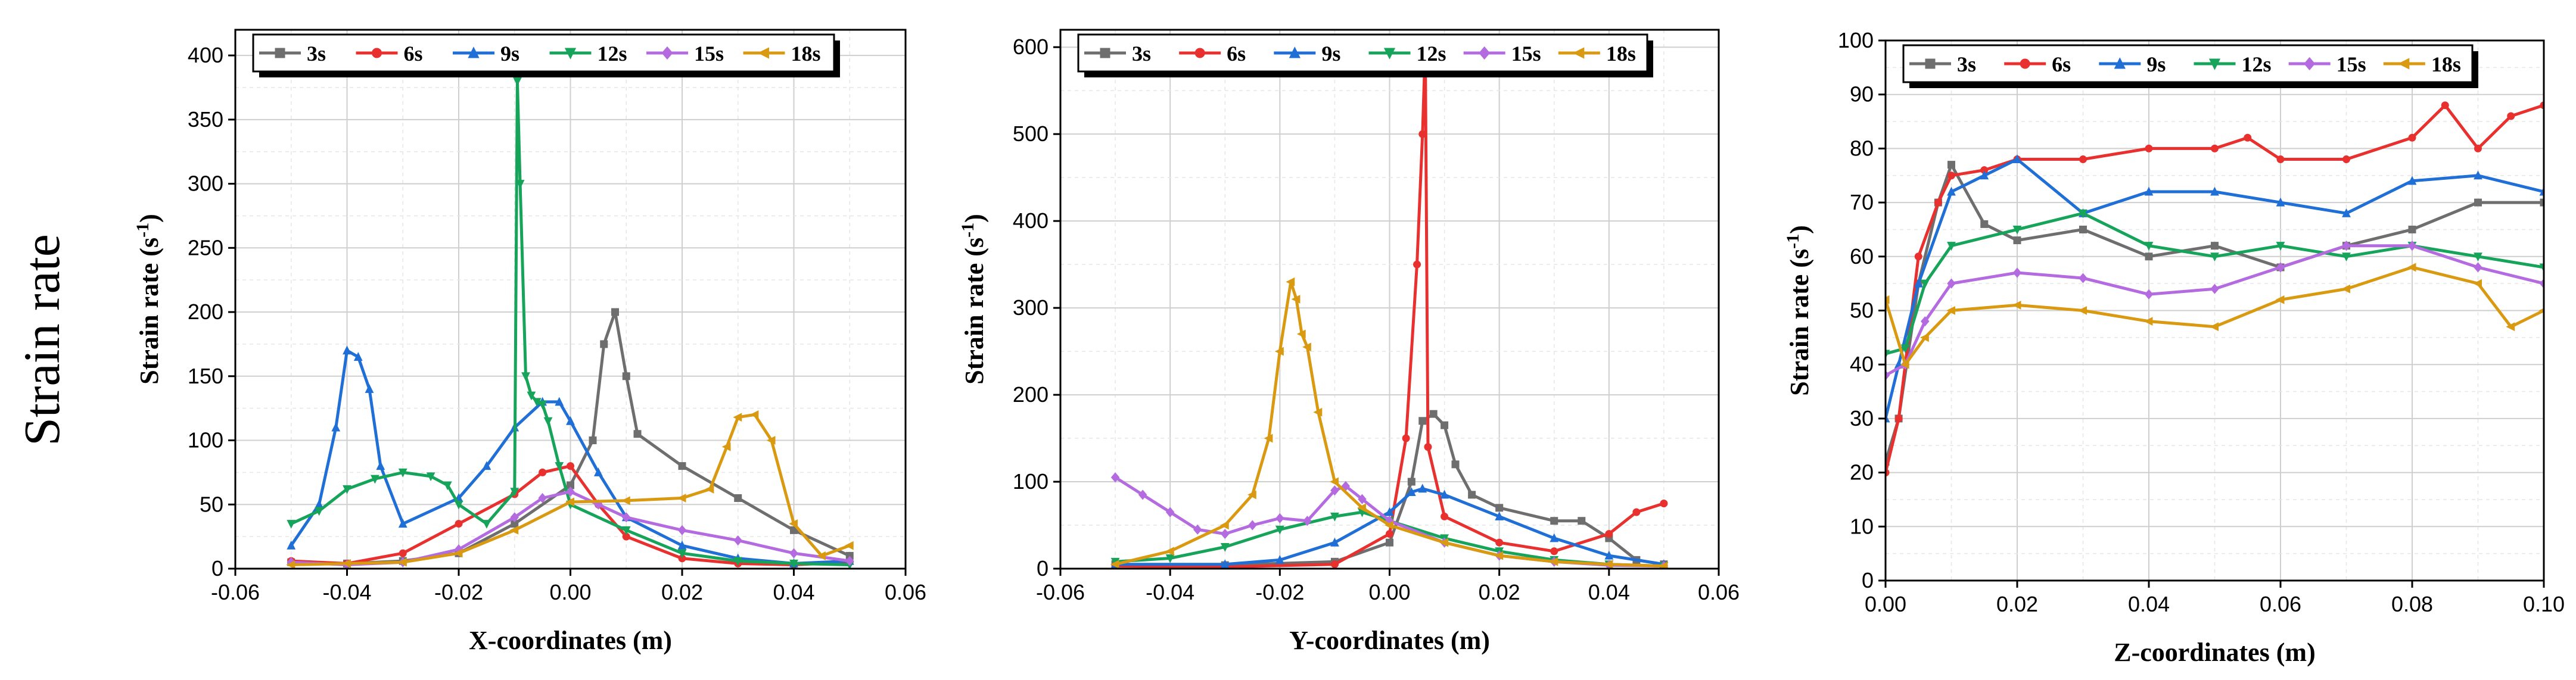 The width and height of the screenshot is (2576, 680). I want to click on legend-marker-18s, so click(2404, 64).